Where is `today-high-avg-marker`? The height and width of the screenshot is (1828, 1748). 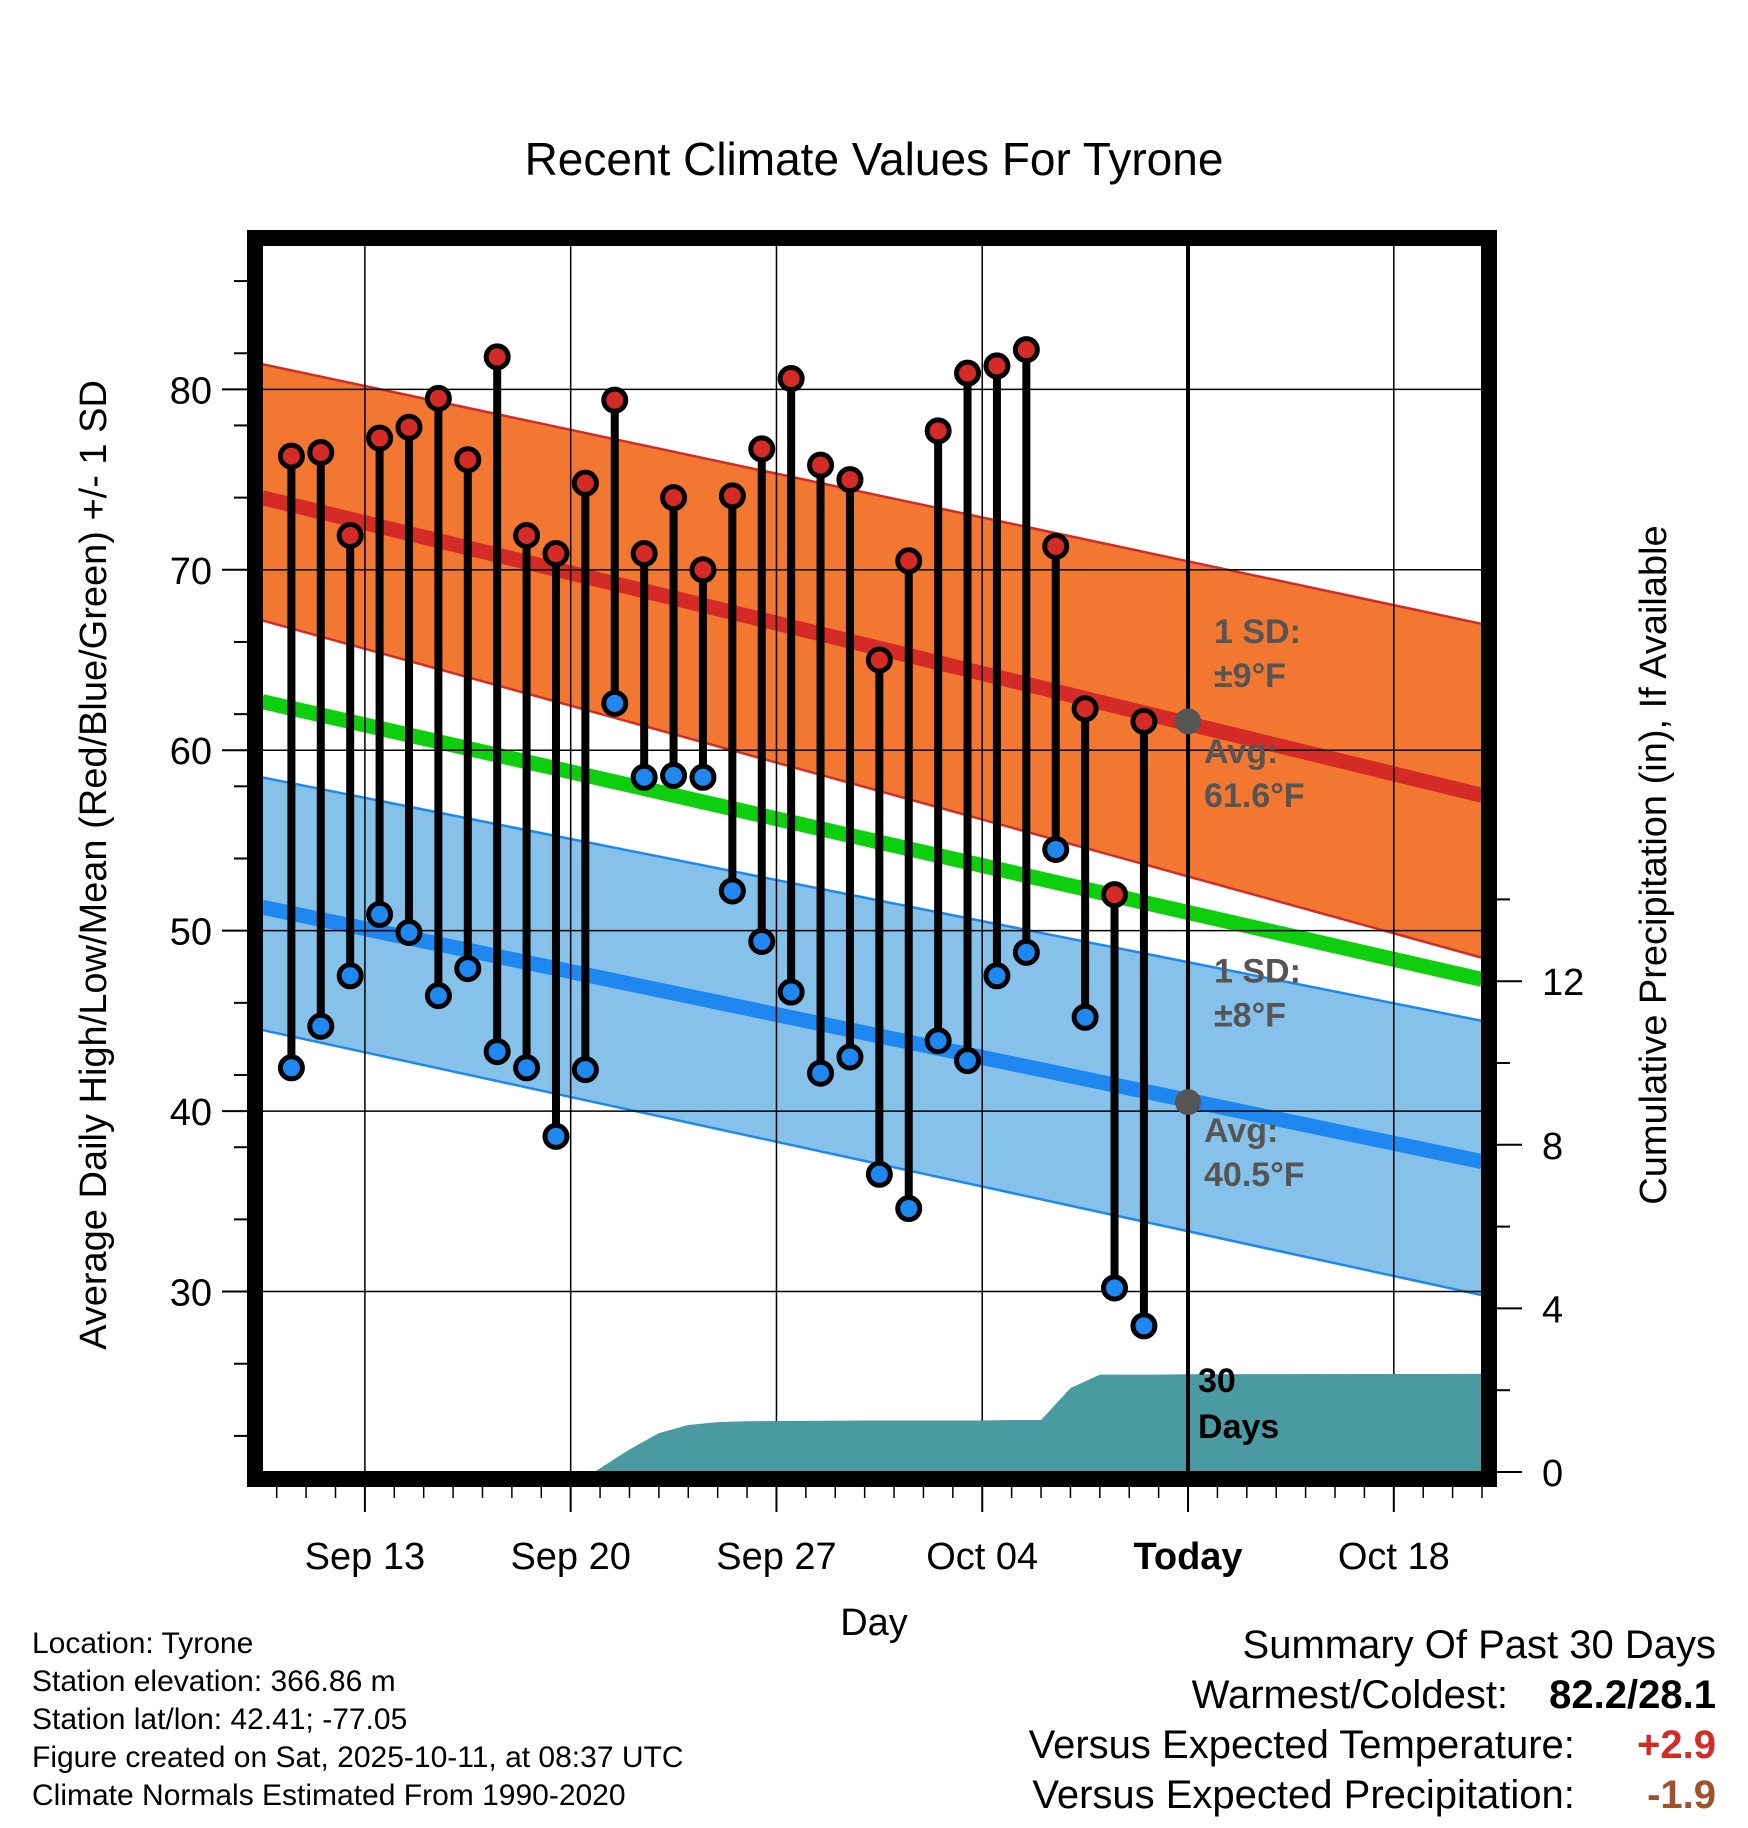
today-high-avg-marker is located at coordinates (1188, 721).